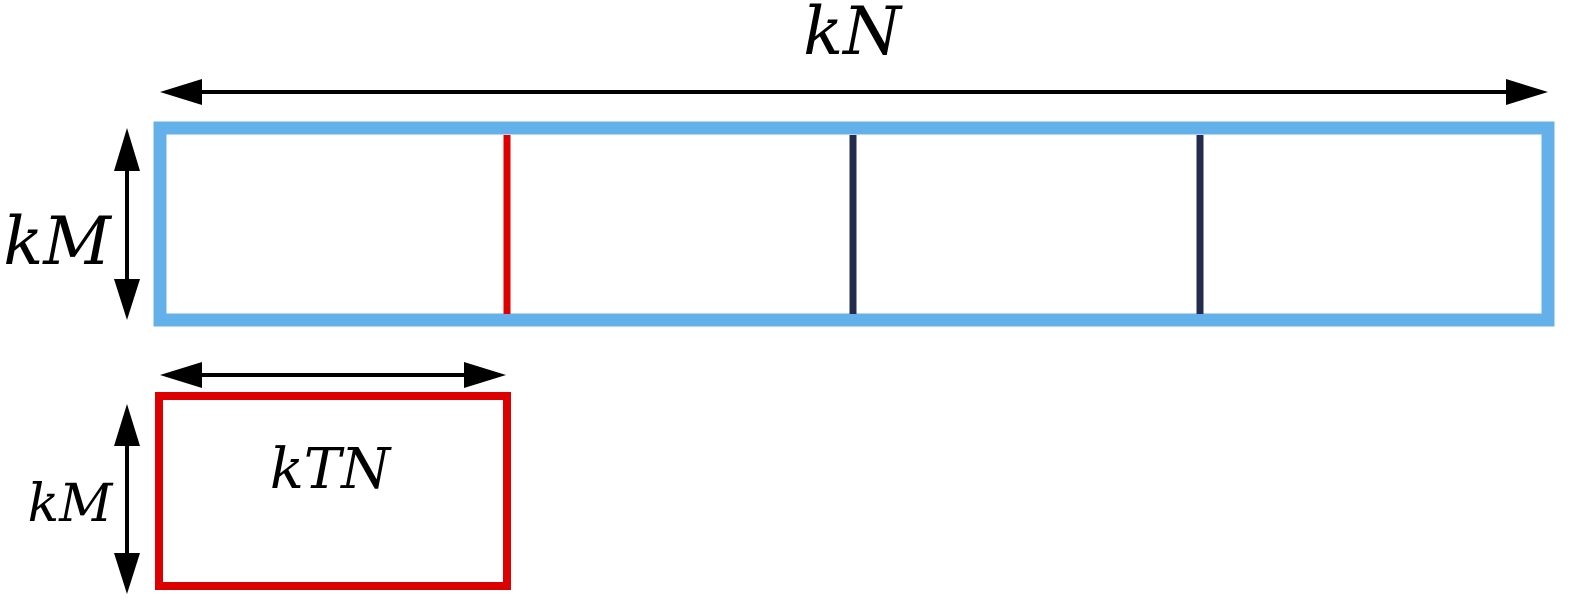 This screenshot has width=1573, height=611. I want to click on tile-width-arrow-right-head, so click(485, 375).